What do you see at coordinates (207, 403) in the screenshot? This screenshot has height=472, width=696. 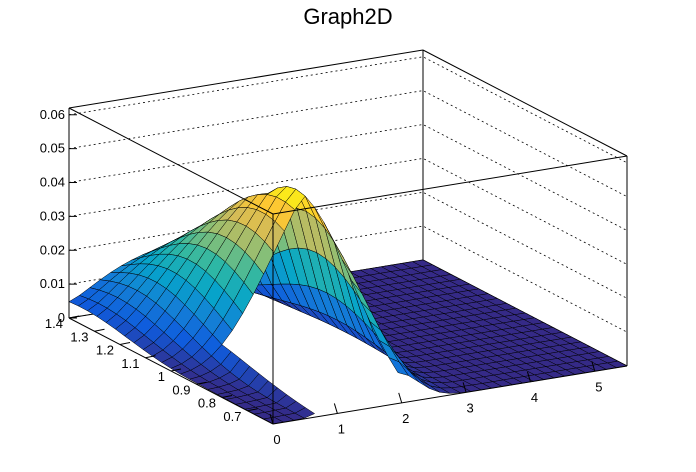 I see `y-tick-label: 0.8` at bounding box center [207, 403].